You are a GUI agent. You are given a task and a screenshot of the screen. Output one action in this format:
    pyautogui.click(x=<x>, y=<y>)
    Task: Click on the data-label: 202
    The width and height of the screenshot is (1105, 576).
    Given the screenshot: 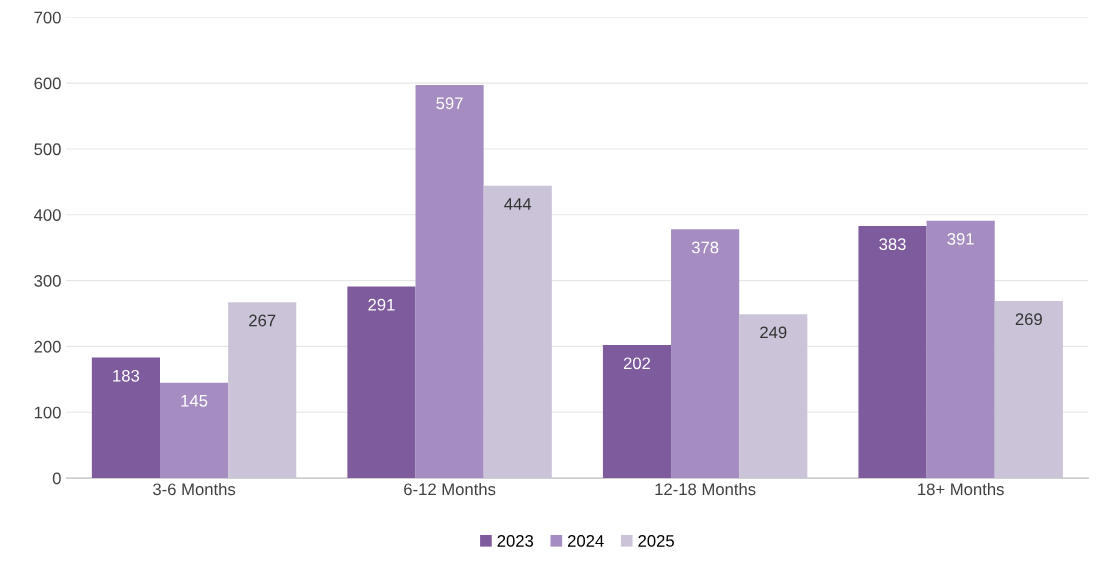 What is the action you would take?
    pyautogui.click(x=637, y=363)
    